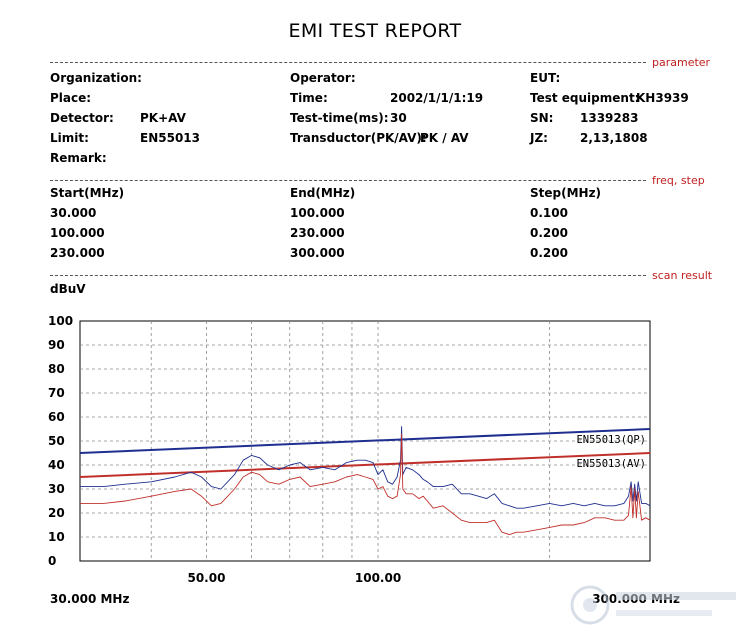 Image resolution: width=750 pixels, height=636 pixels. I want to click on jz-value: 2,13,1808, so click(614, 138).